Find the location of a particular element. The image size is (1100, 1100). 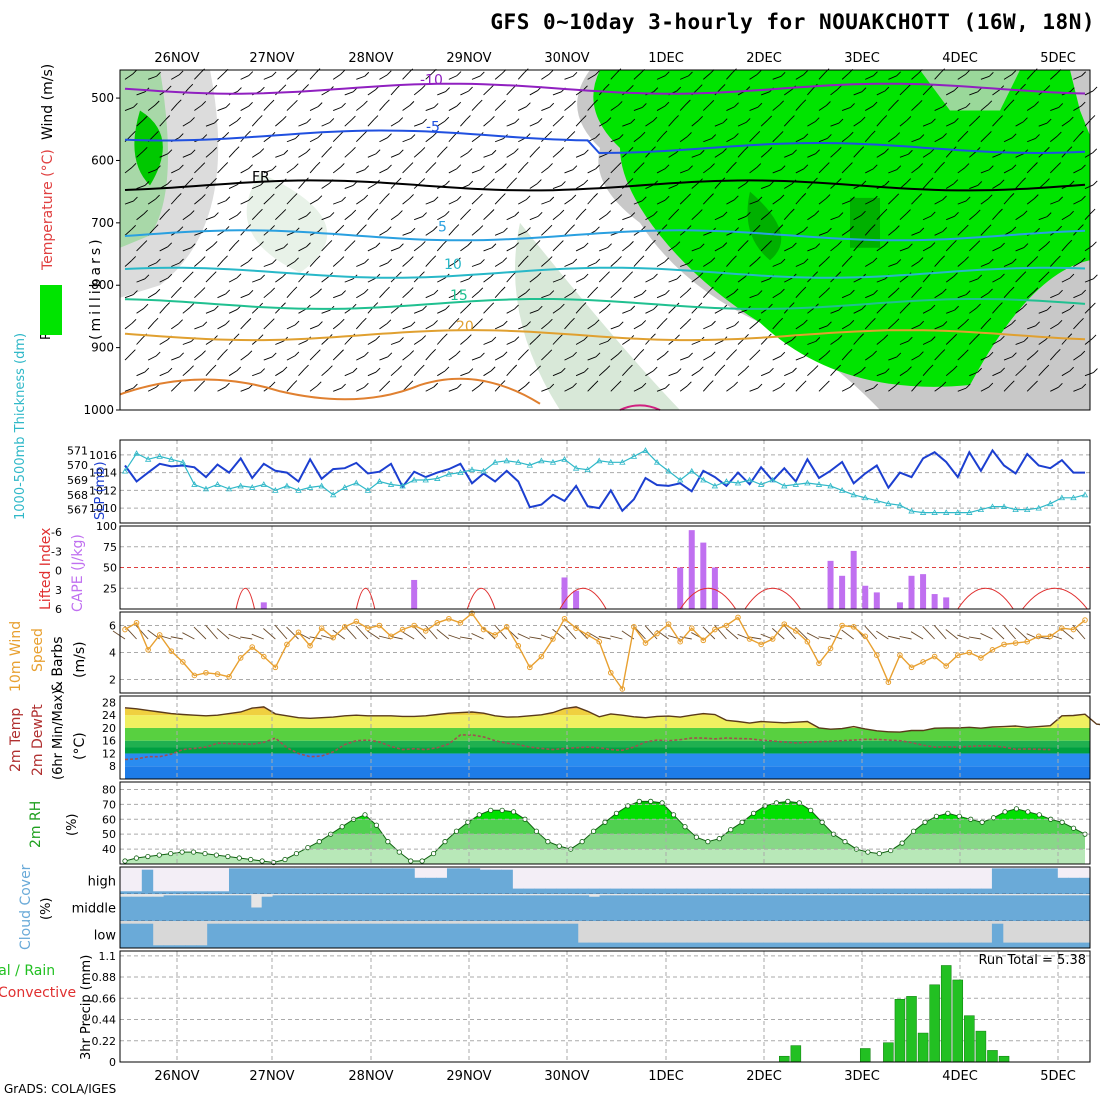

rh-shade-green is located at coordinates (841, 228).